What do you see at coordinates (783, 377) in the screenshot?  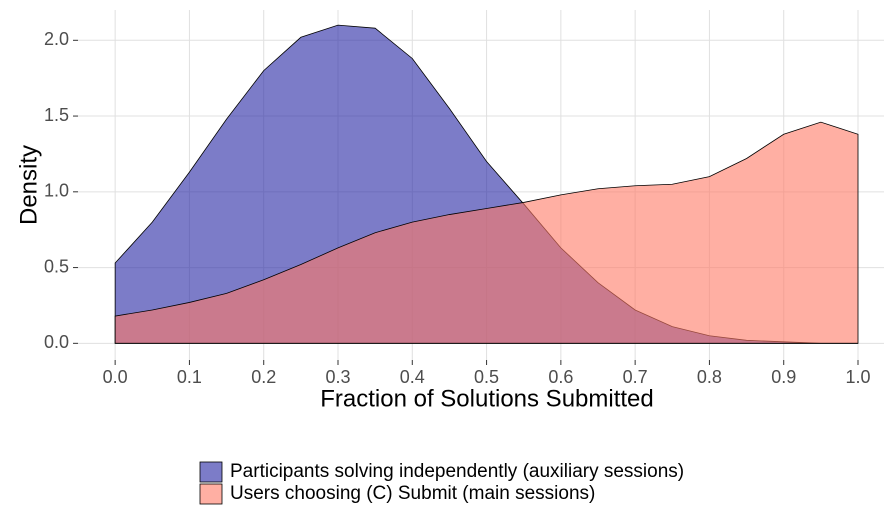 I see `x-tick-label: 0.9` at bounding box center [783, 377].